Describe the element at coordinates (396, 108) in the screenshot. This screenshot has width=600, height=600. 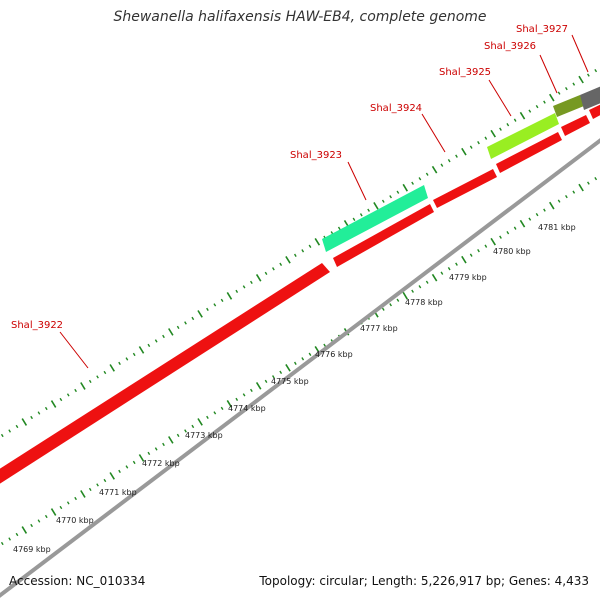
I see `gene-label-shal-3924: Shal_3924` at that location.